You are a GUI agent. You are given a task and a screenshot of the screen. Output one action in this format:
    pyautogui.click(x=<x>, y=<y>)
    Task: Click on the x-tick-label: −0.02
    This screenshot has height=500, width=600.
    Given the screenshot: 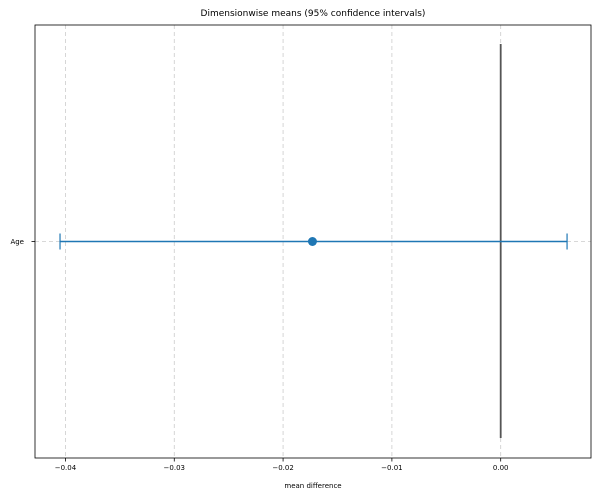 What is the action you would take?
    pyautogui.click(x=282, y=468)
    